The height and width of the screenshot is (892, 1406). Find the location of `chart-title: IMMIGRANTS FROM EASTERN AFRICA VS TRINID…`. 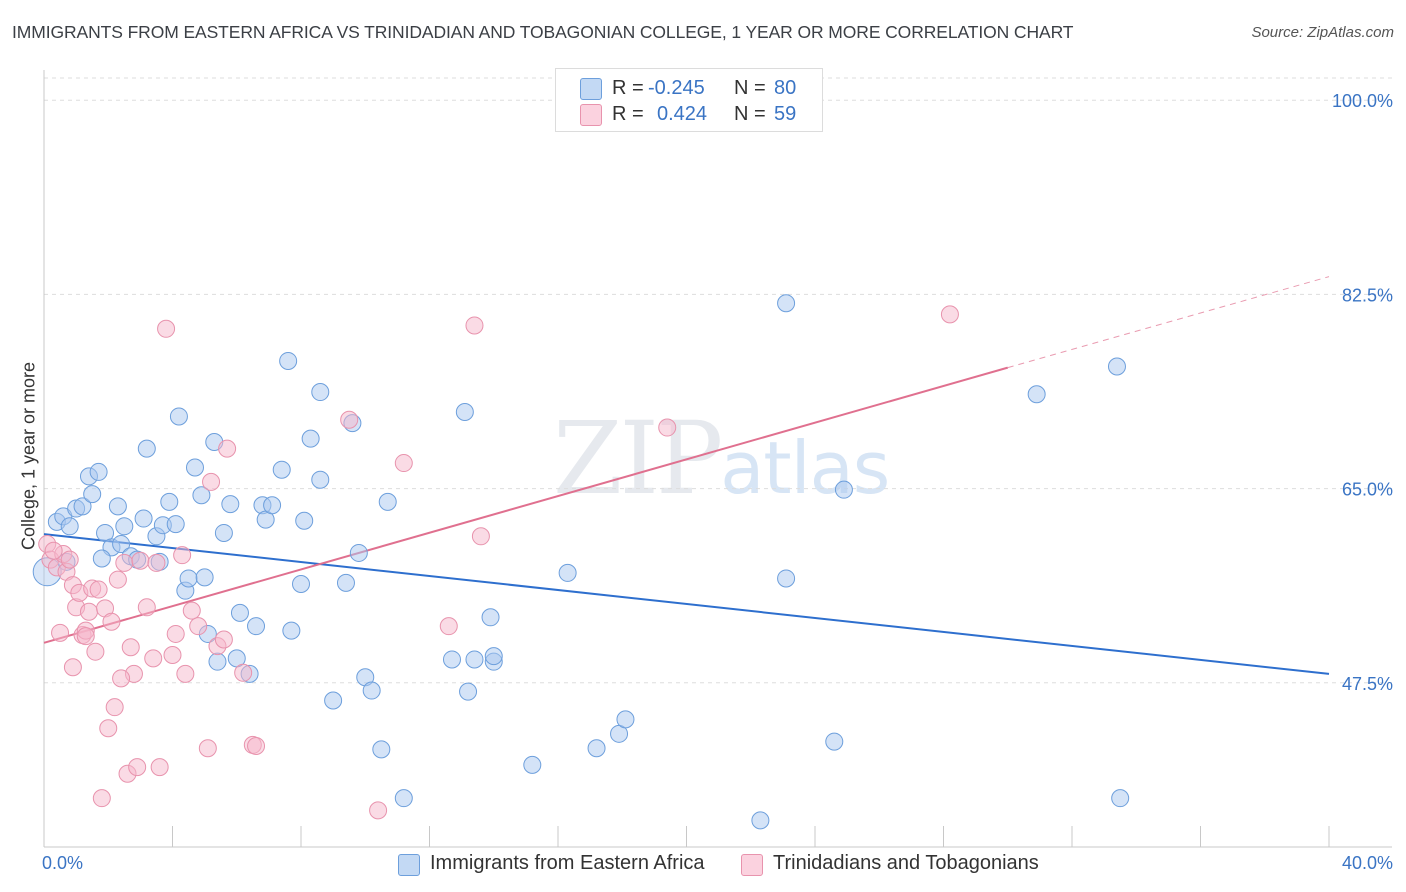

chart-title: IMMIGRANTS FROM EASTERN AFRICA VS TRINID… is located at coordinates (543, 32).